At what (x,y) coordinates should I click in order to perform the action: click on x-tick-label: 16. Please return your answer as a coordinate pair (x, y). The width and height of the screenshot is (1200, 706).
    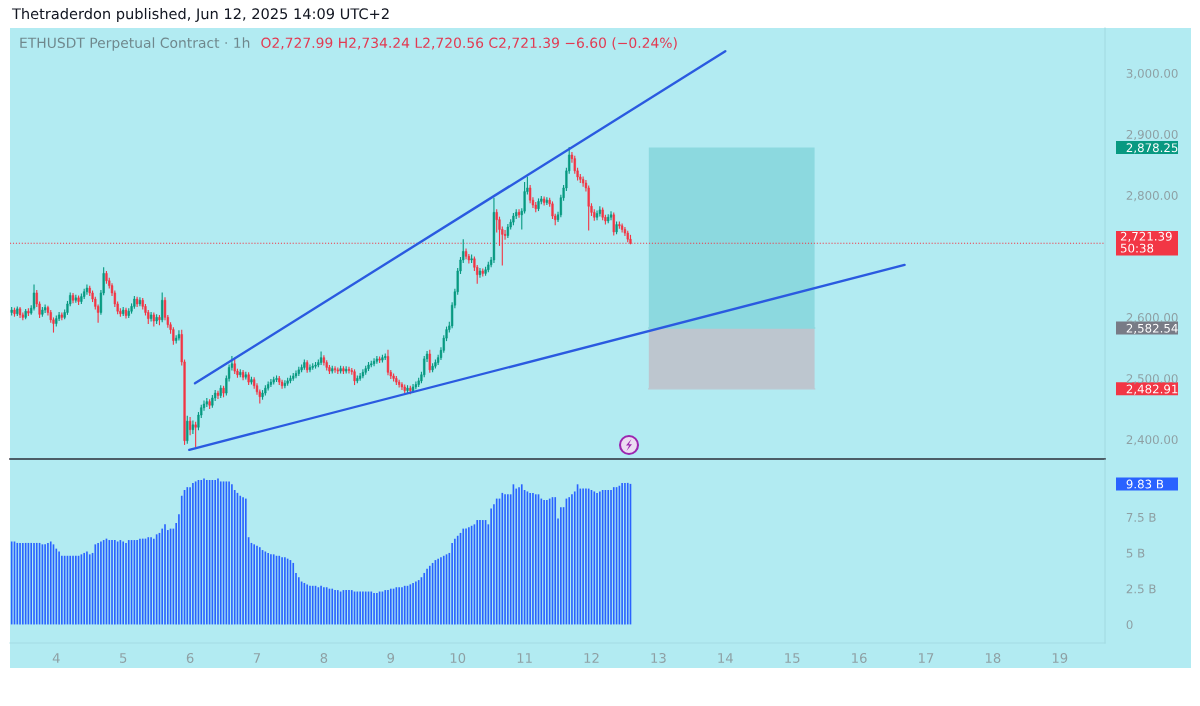
    Looking at the image, I should click on (859, 657).